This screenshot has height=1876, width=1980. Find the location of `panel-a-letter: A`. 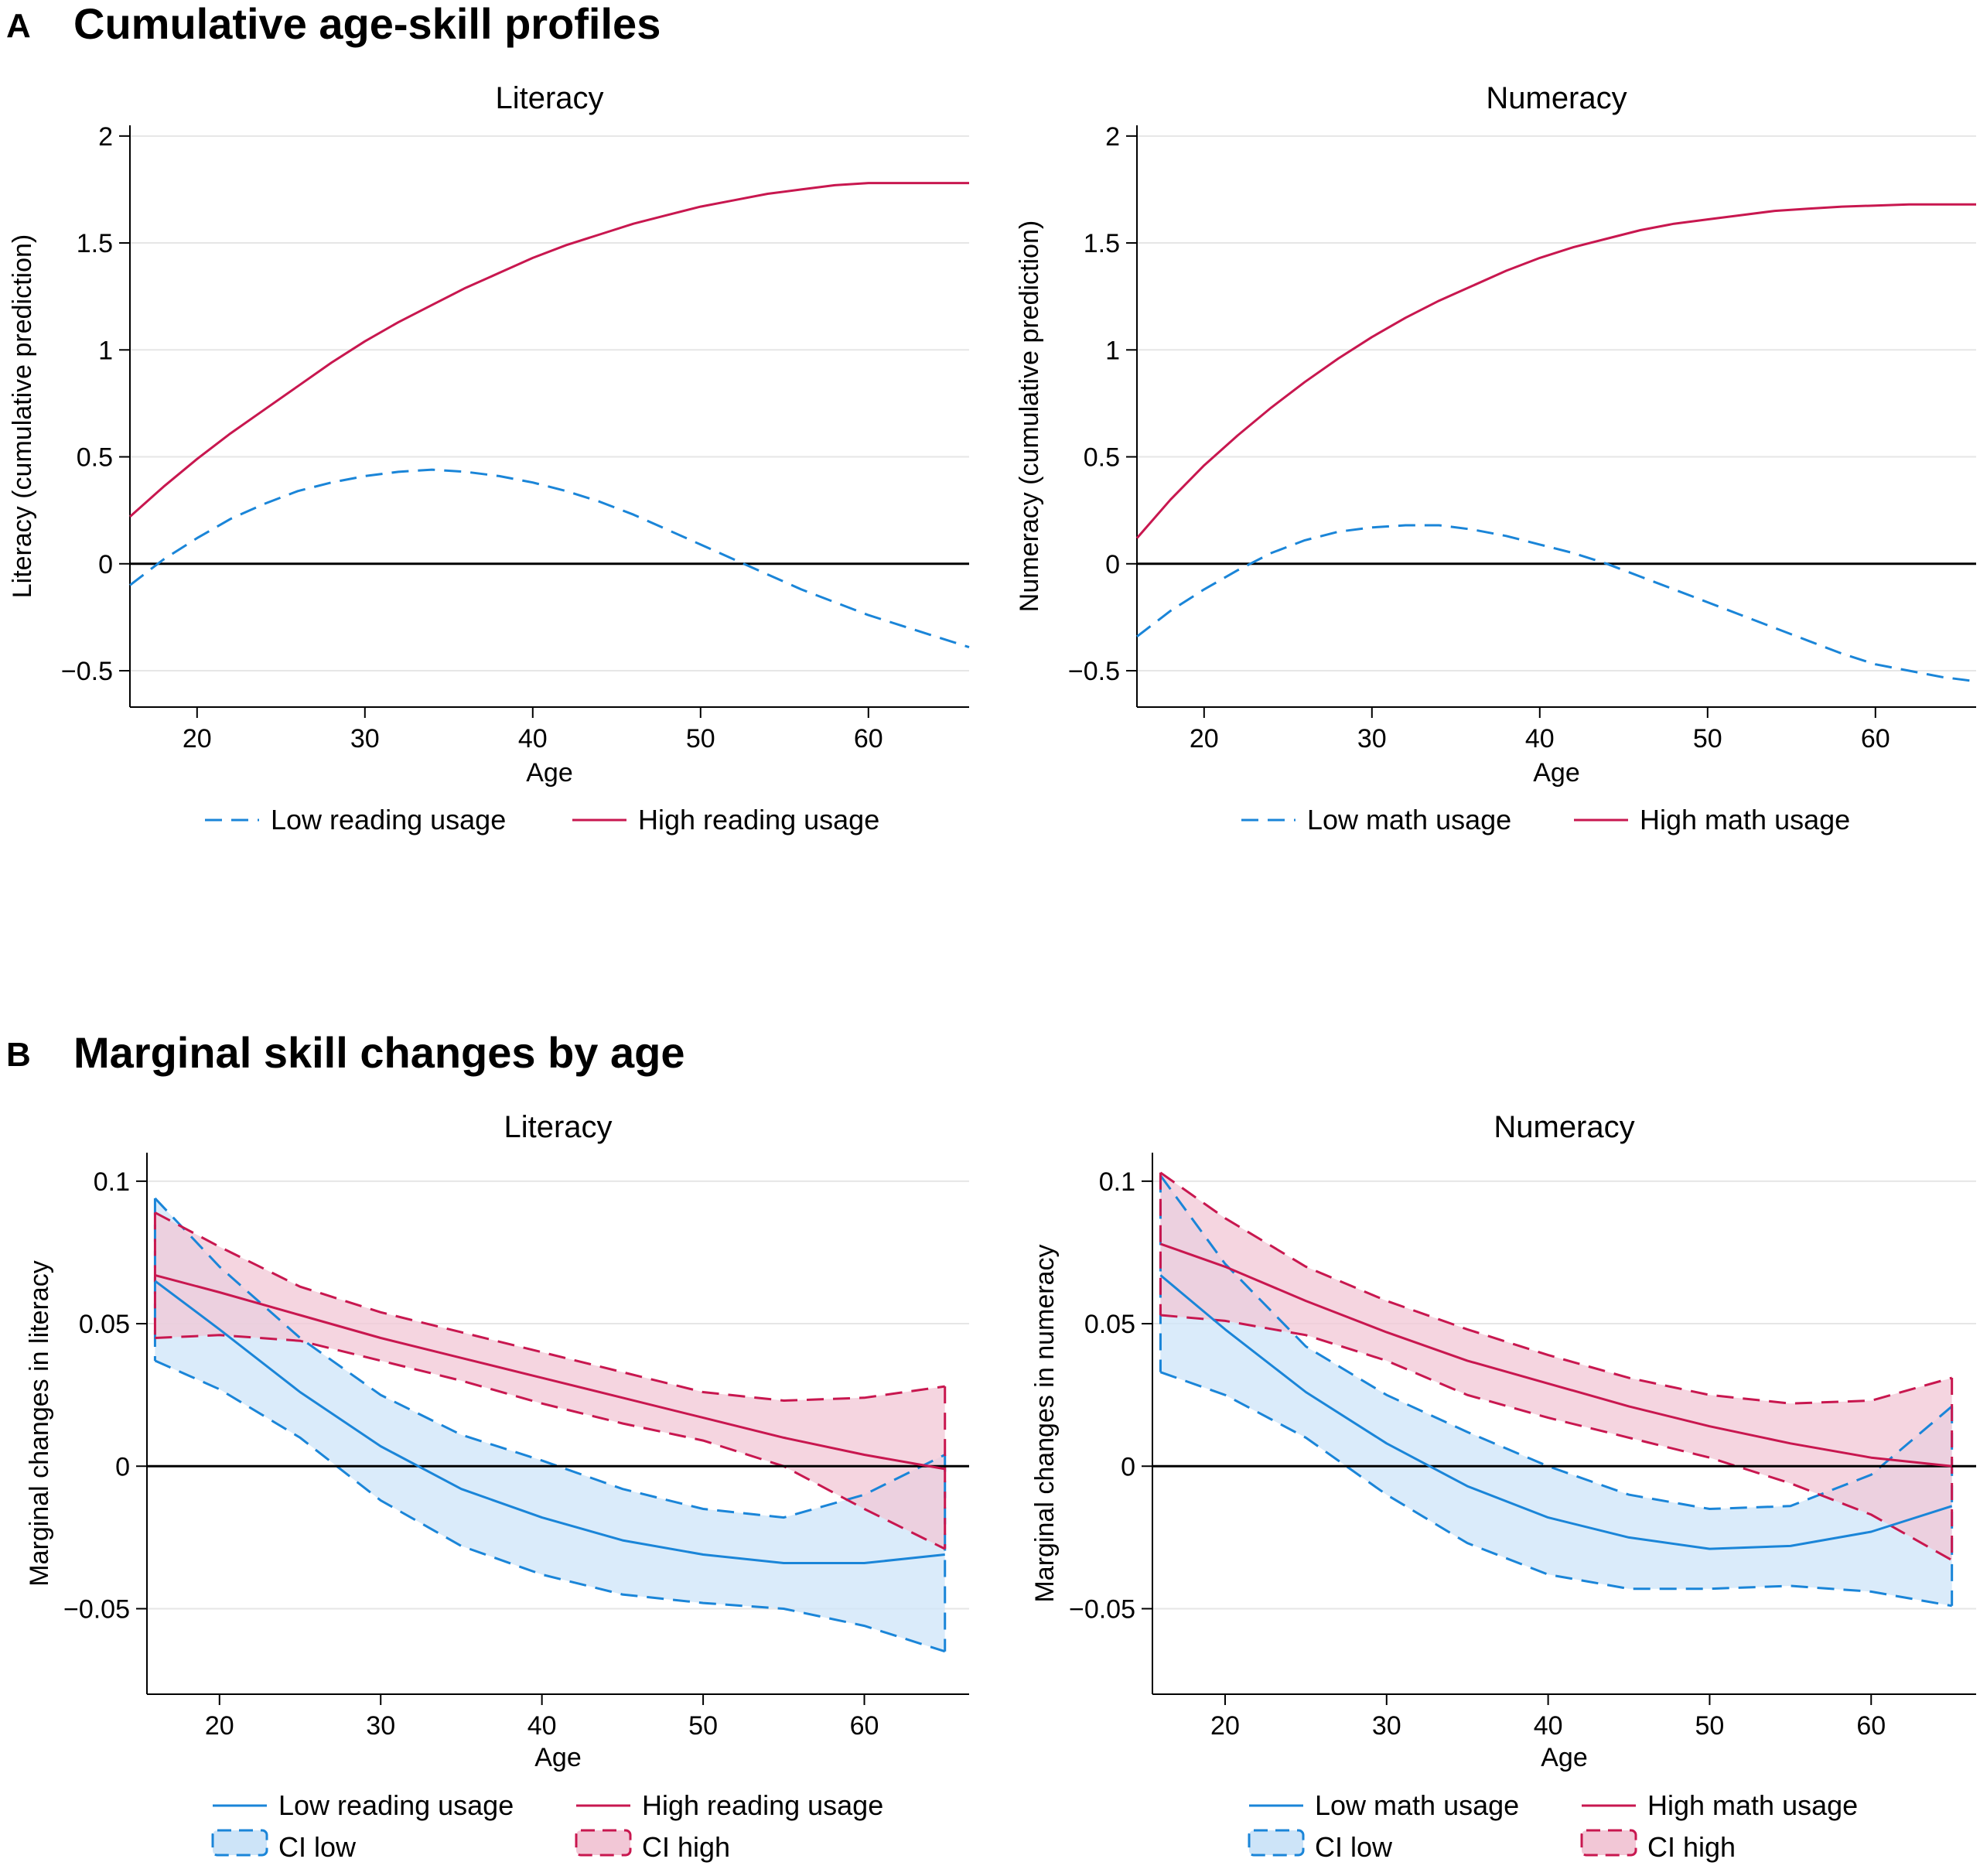

panel-a-letter: A is located at coordinates (18, 26).